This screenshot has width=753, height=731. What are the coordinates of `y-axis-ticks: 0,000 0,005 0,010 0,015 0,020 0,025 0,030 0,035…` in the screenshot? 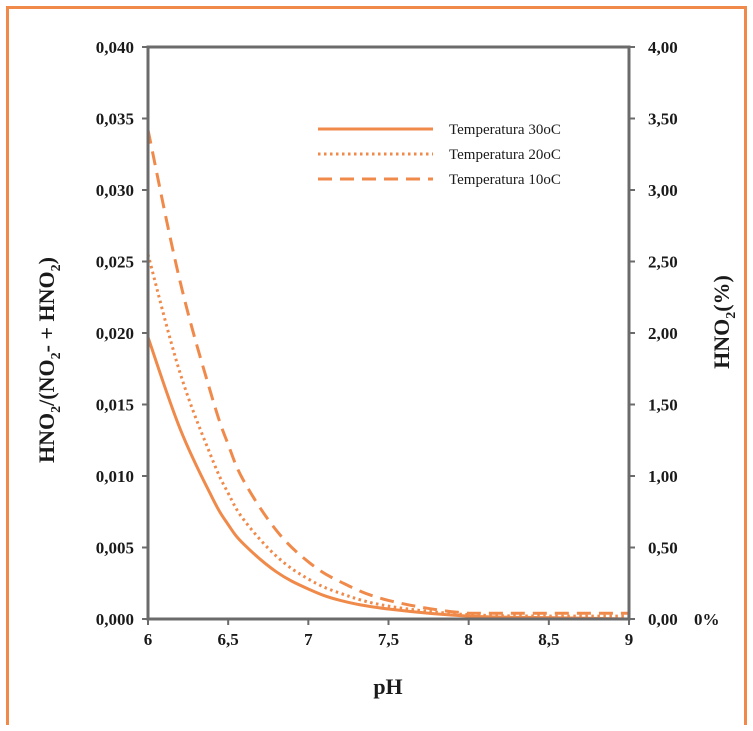 It's located at (122, 333).